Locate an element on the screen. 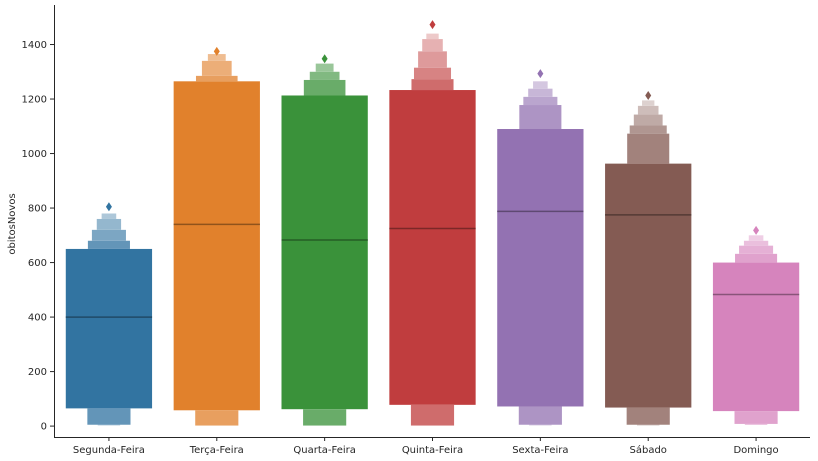 The height and width of the screenshot is (461, 818). y-tick-label: 0 is located at coordinates (44, 427).